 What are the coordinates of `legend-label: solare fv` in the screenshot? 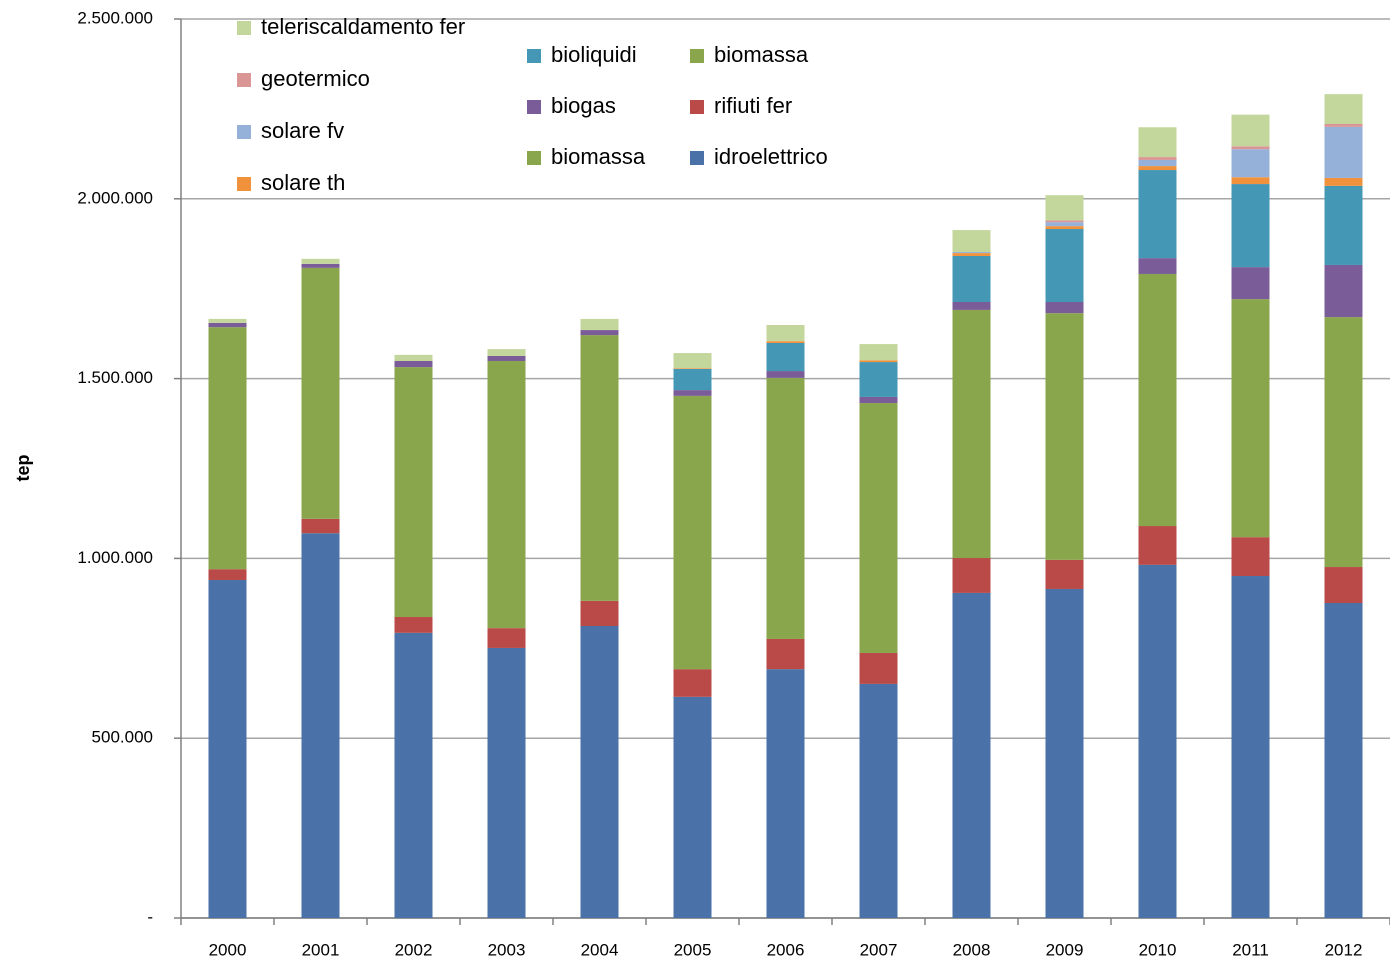 It's located at (302, 130).